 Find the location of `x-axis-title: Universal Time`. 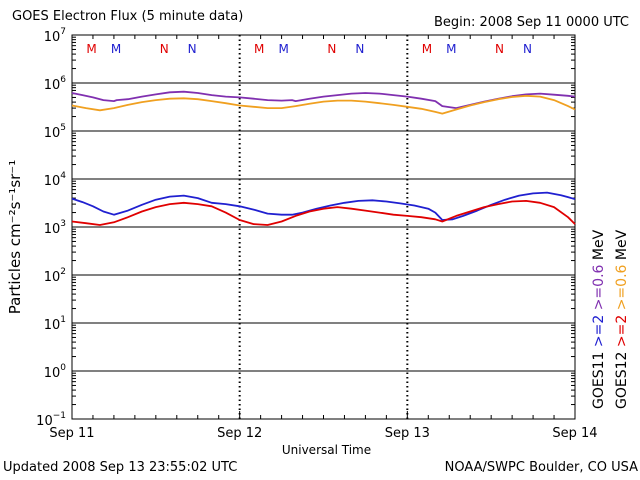

x-axis-title: Universal Time is located at coordinates (326, 450).